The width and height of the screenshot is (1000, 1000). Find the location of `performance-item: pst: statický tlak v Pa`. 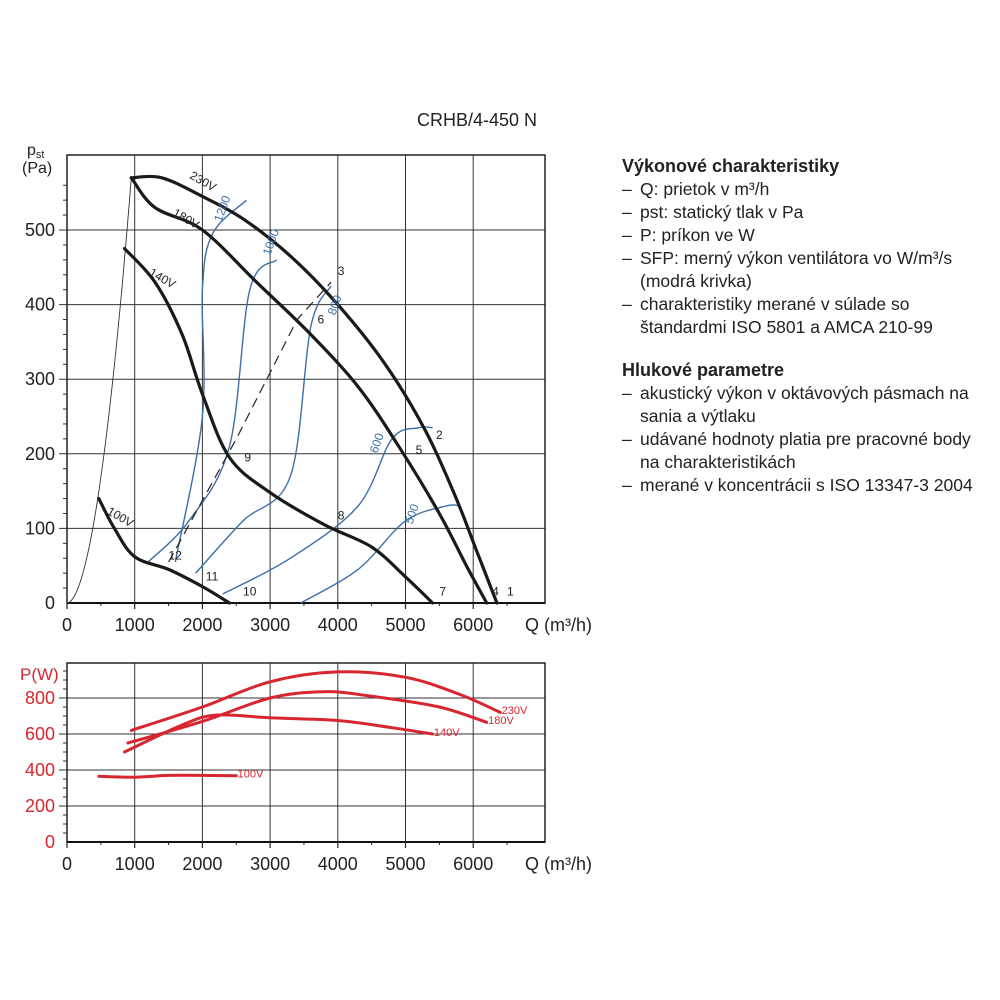

performance-item: pst: statický tlak v Pa is located at coordinates (807, 212).